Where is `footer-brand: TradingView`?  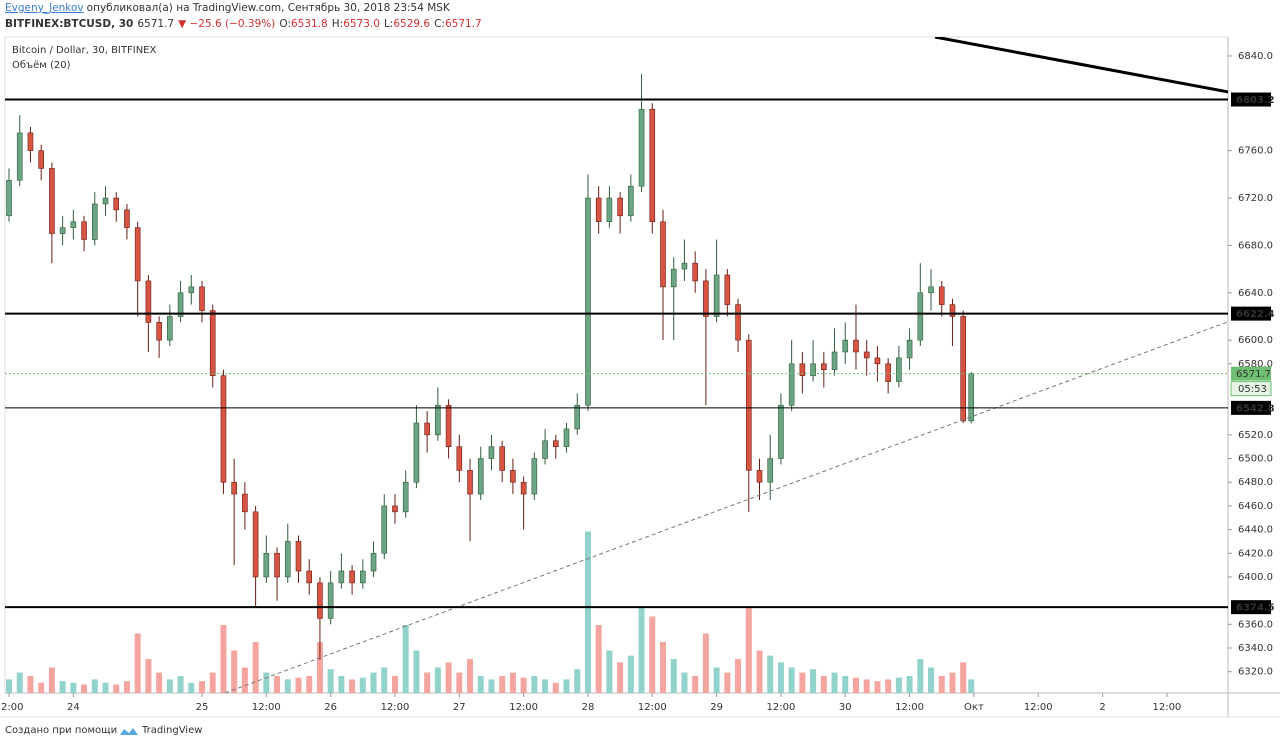 footer-brand: TradingView is located at coordinates (171, 730).